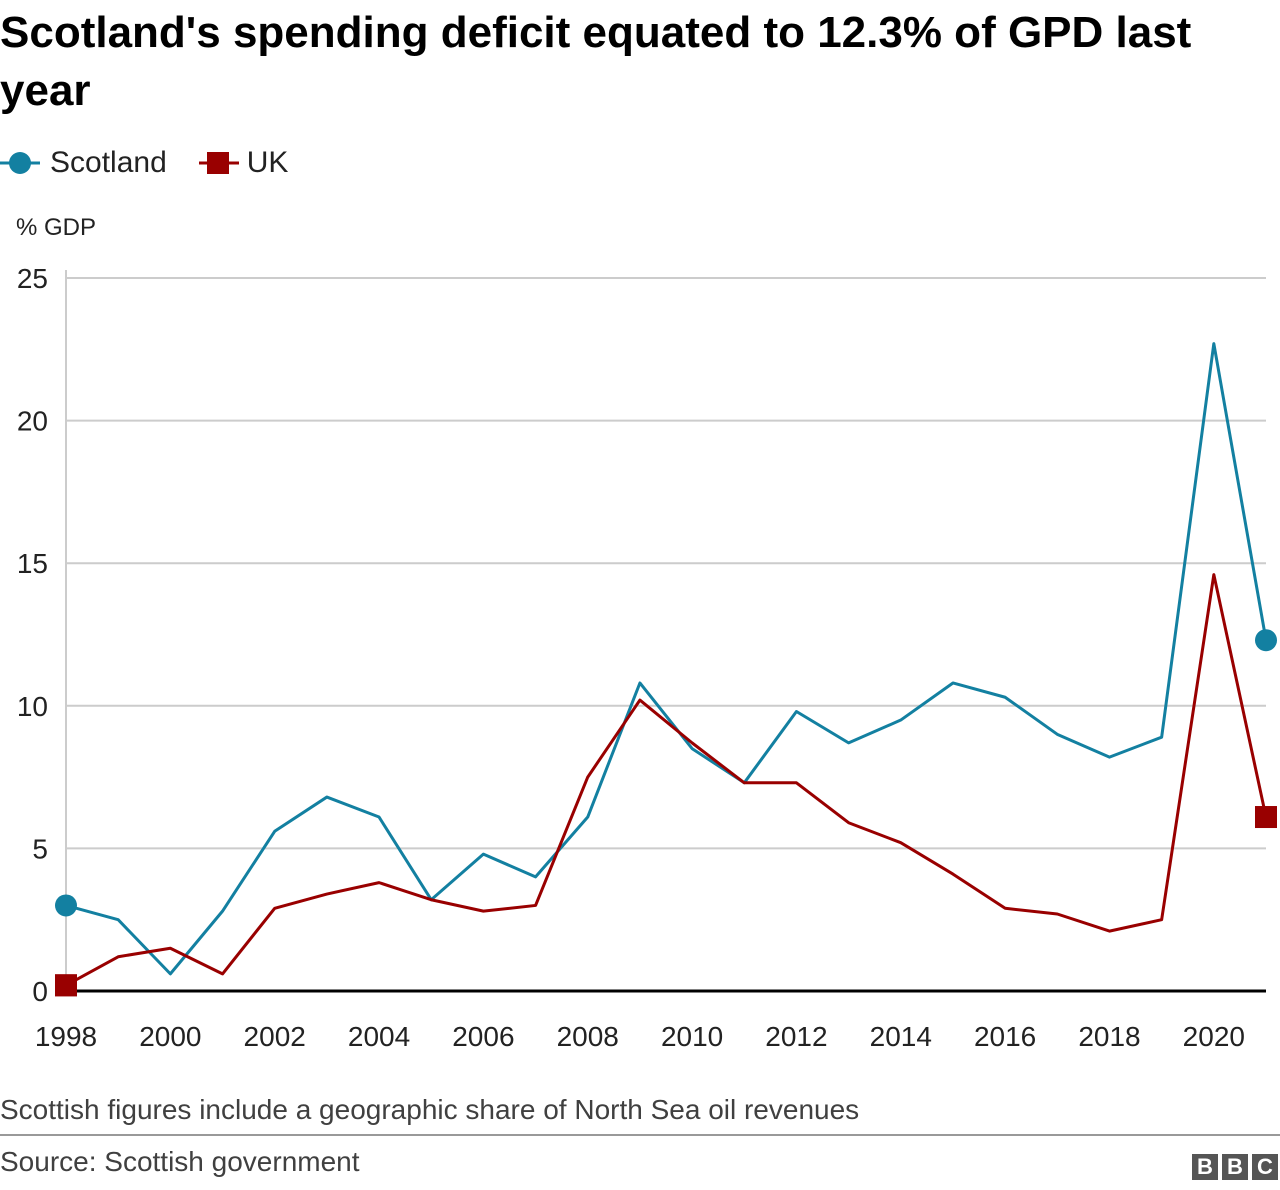  What do you see at coordinates (640, 1135) in the screenshot?
I see `divider` at bounding box center [640, 1135].